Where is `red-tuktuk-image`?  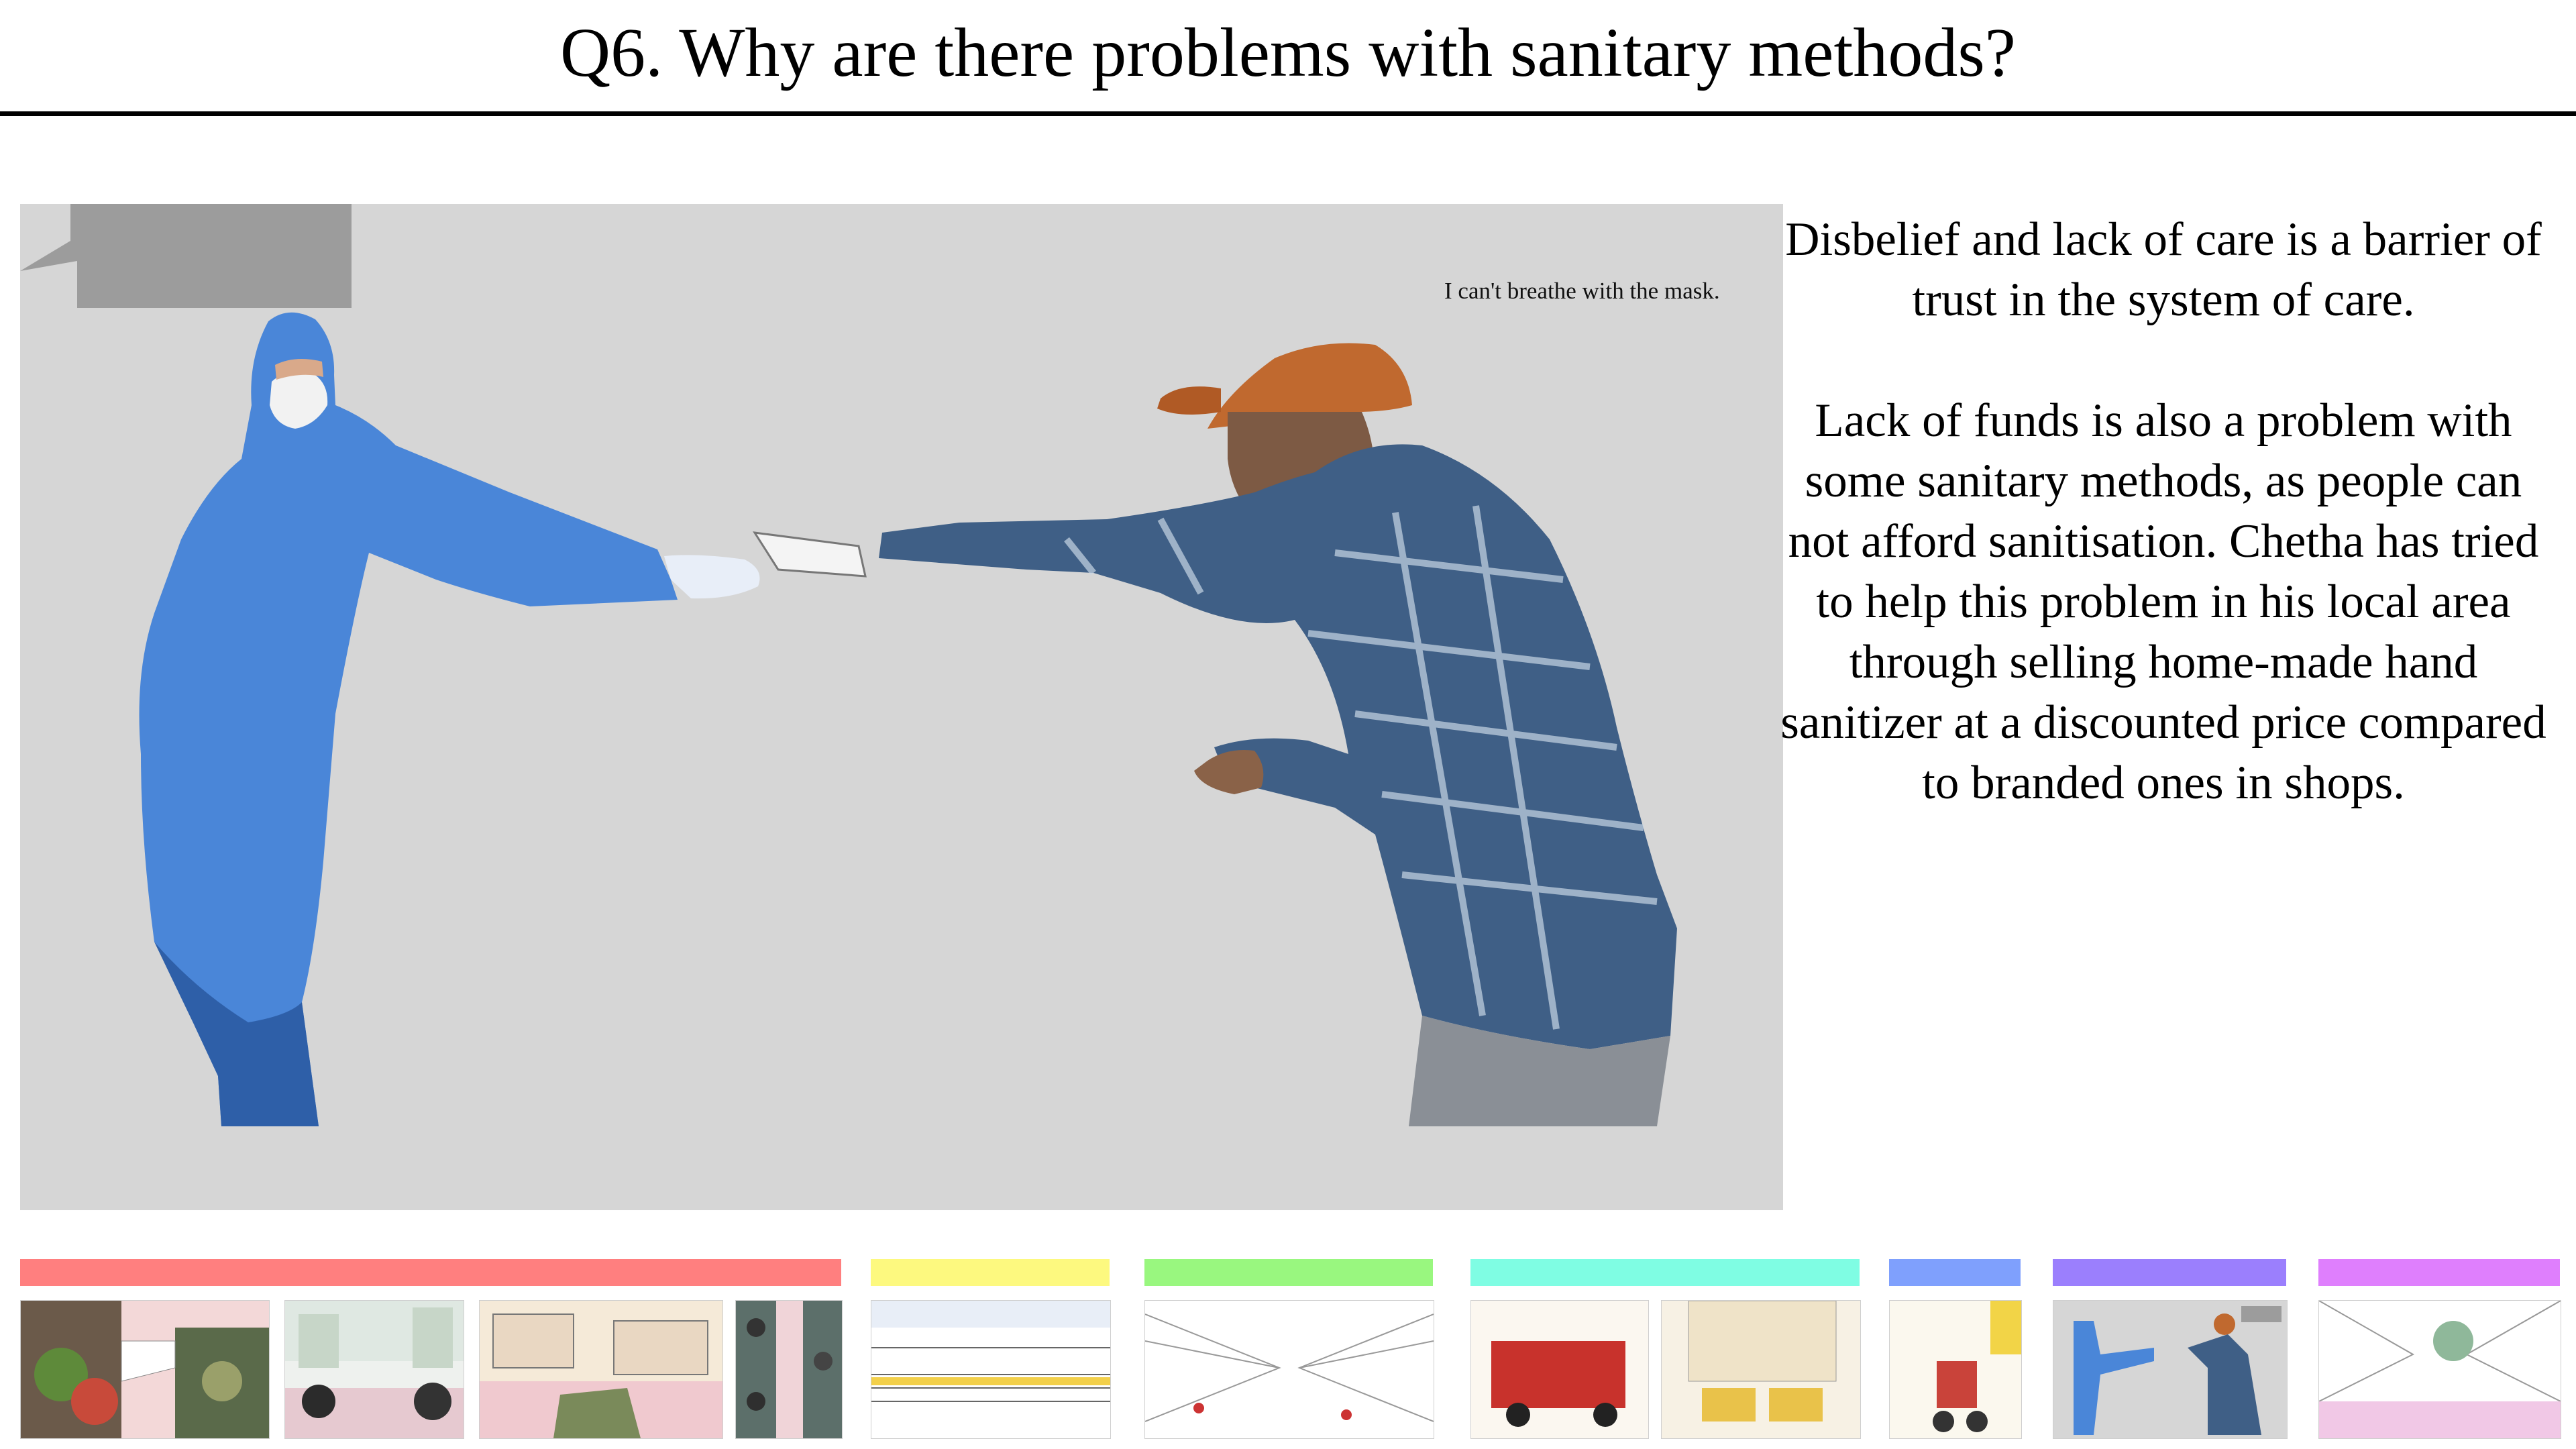
red-tuktuk-image is located at coordinates (1559, 1369).